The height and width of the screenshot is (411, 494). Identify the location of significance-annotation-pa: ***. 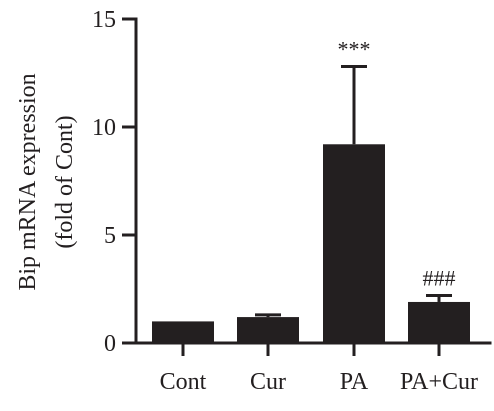
(354, 49).